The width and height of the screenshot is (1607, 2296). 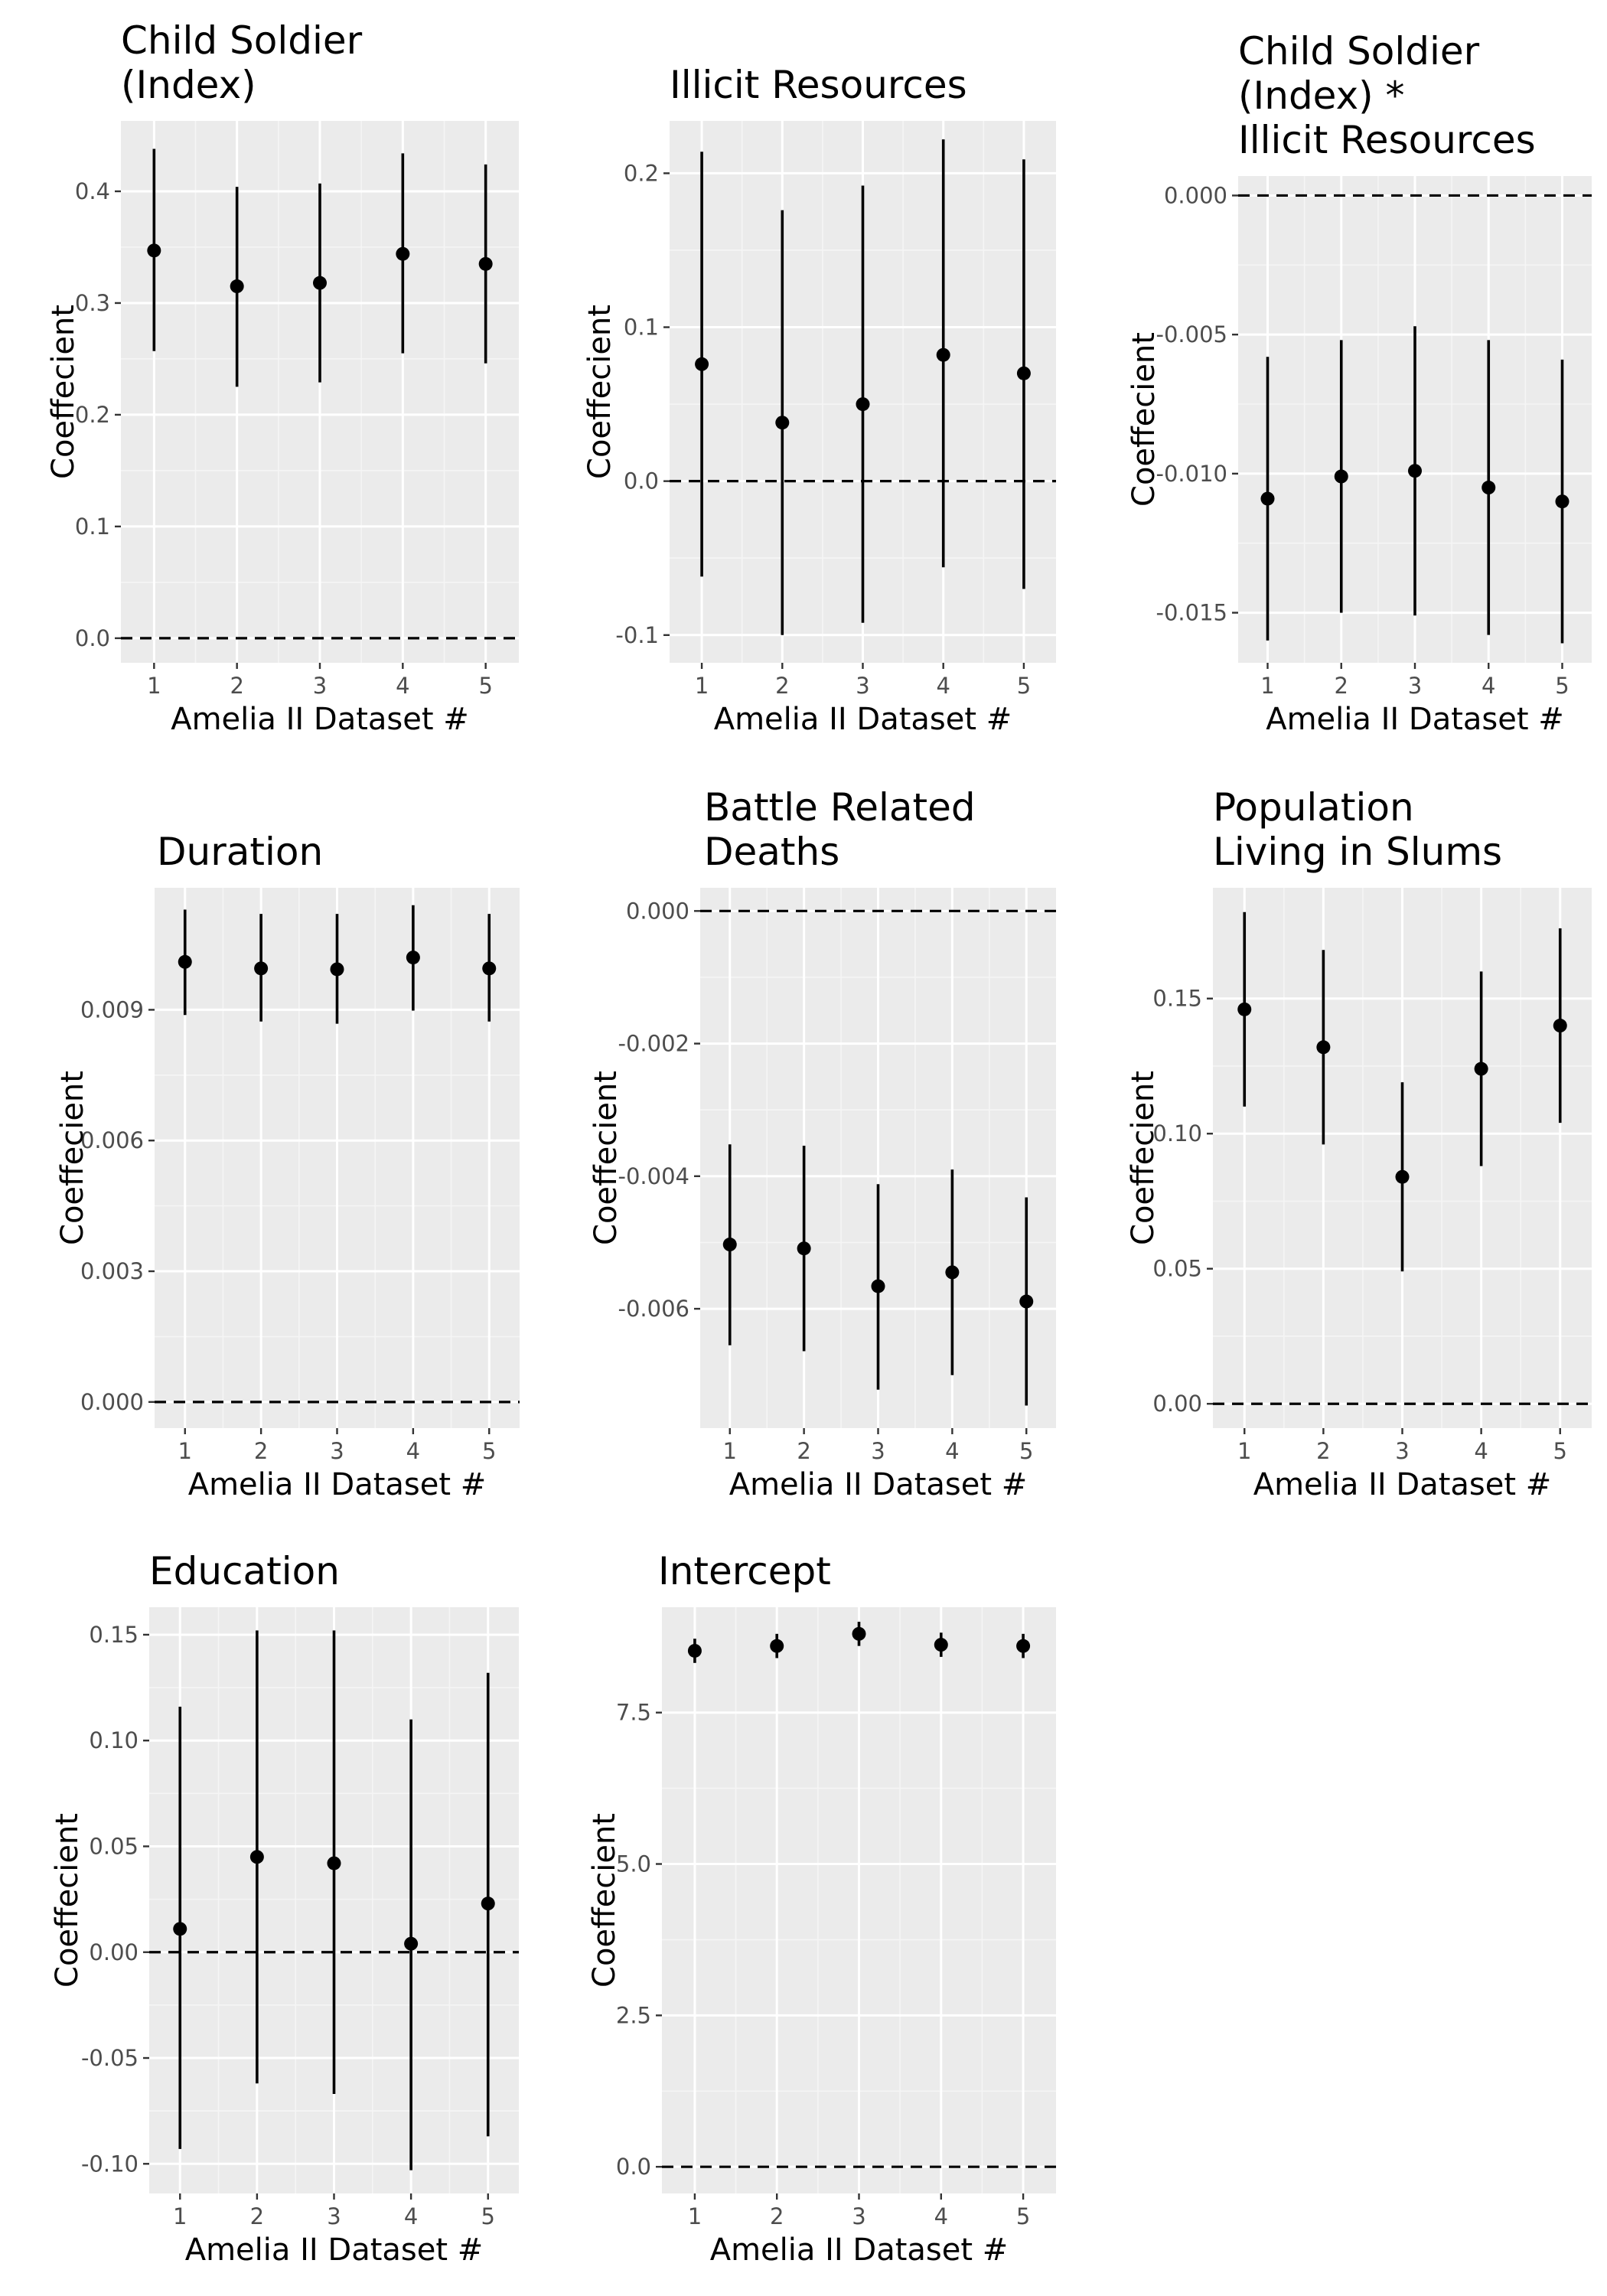 I want to click on y-tick-label: 0.009, so click(x=112, y=1009).